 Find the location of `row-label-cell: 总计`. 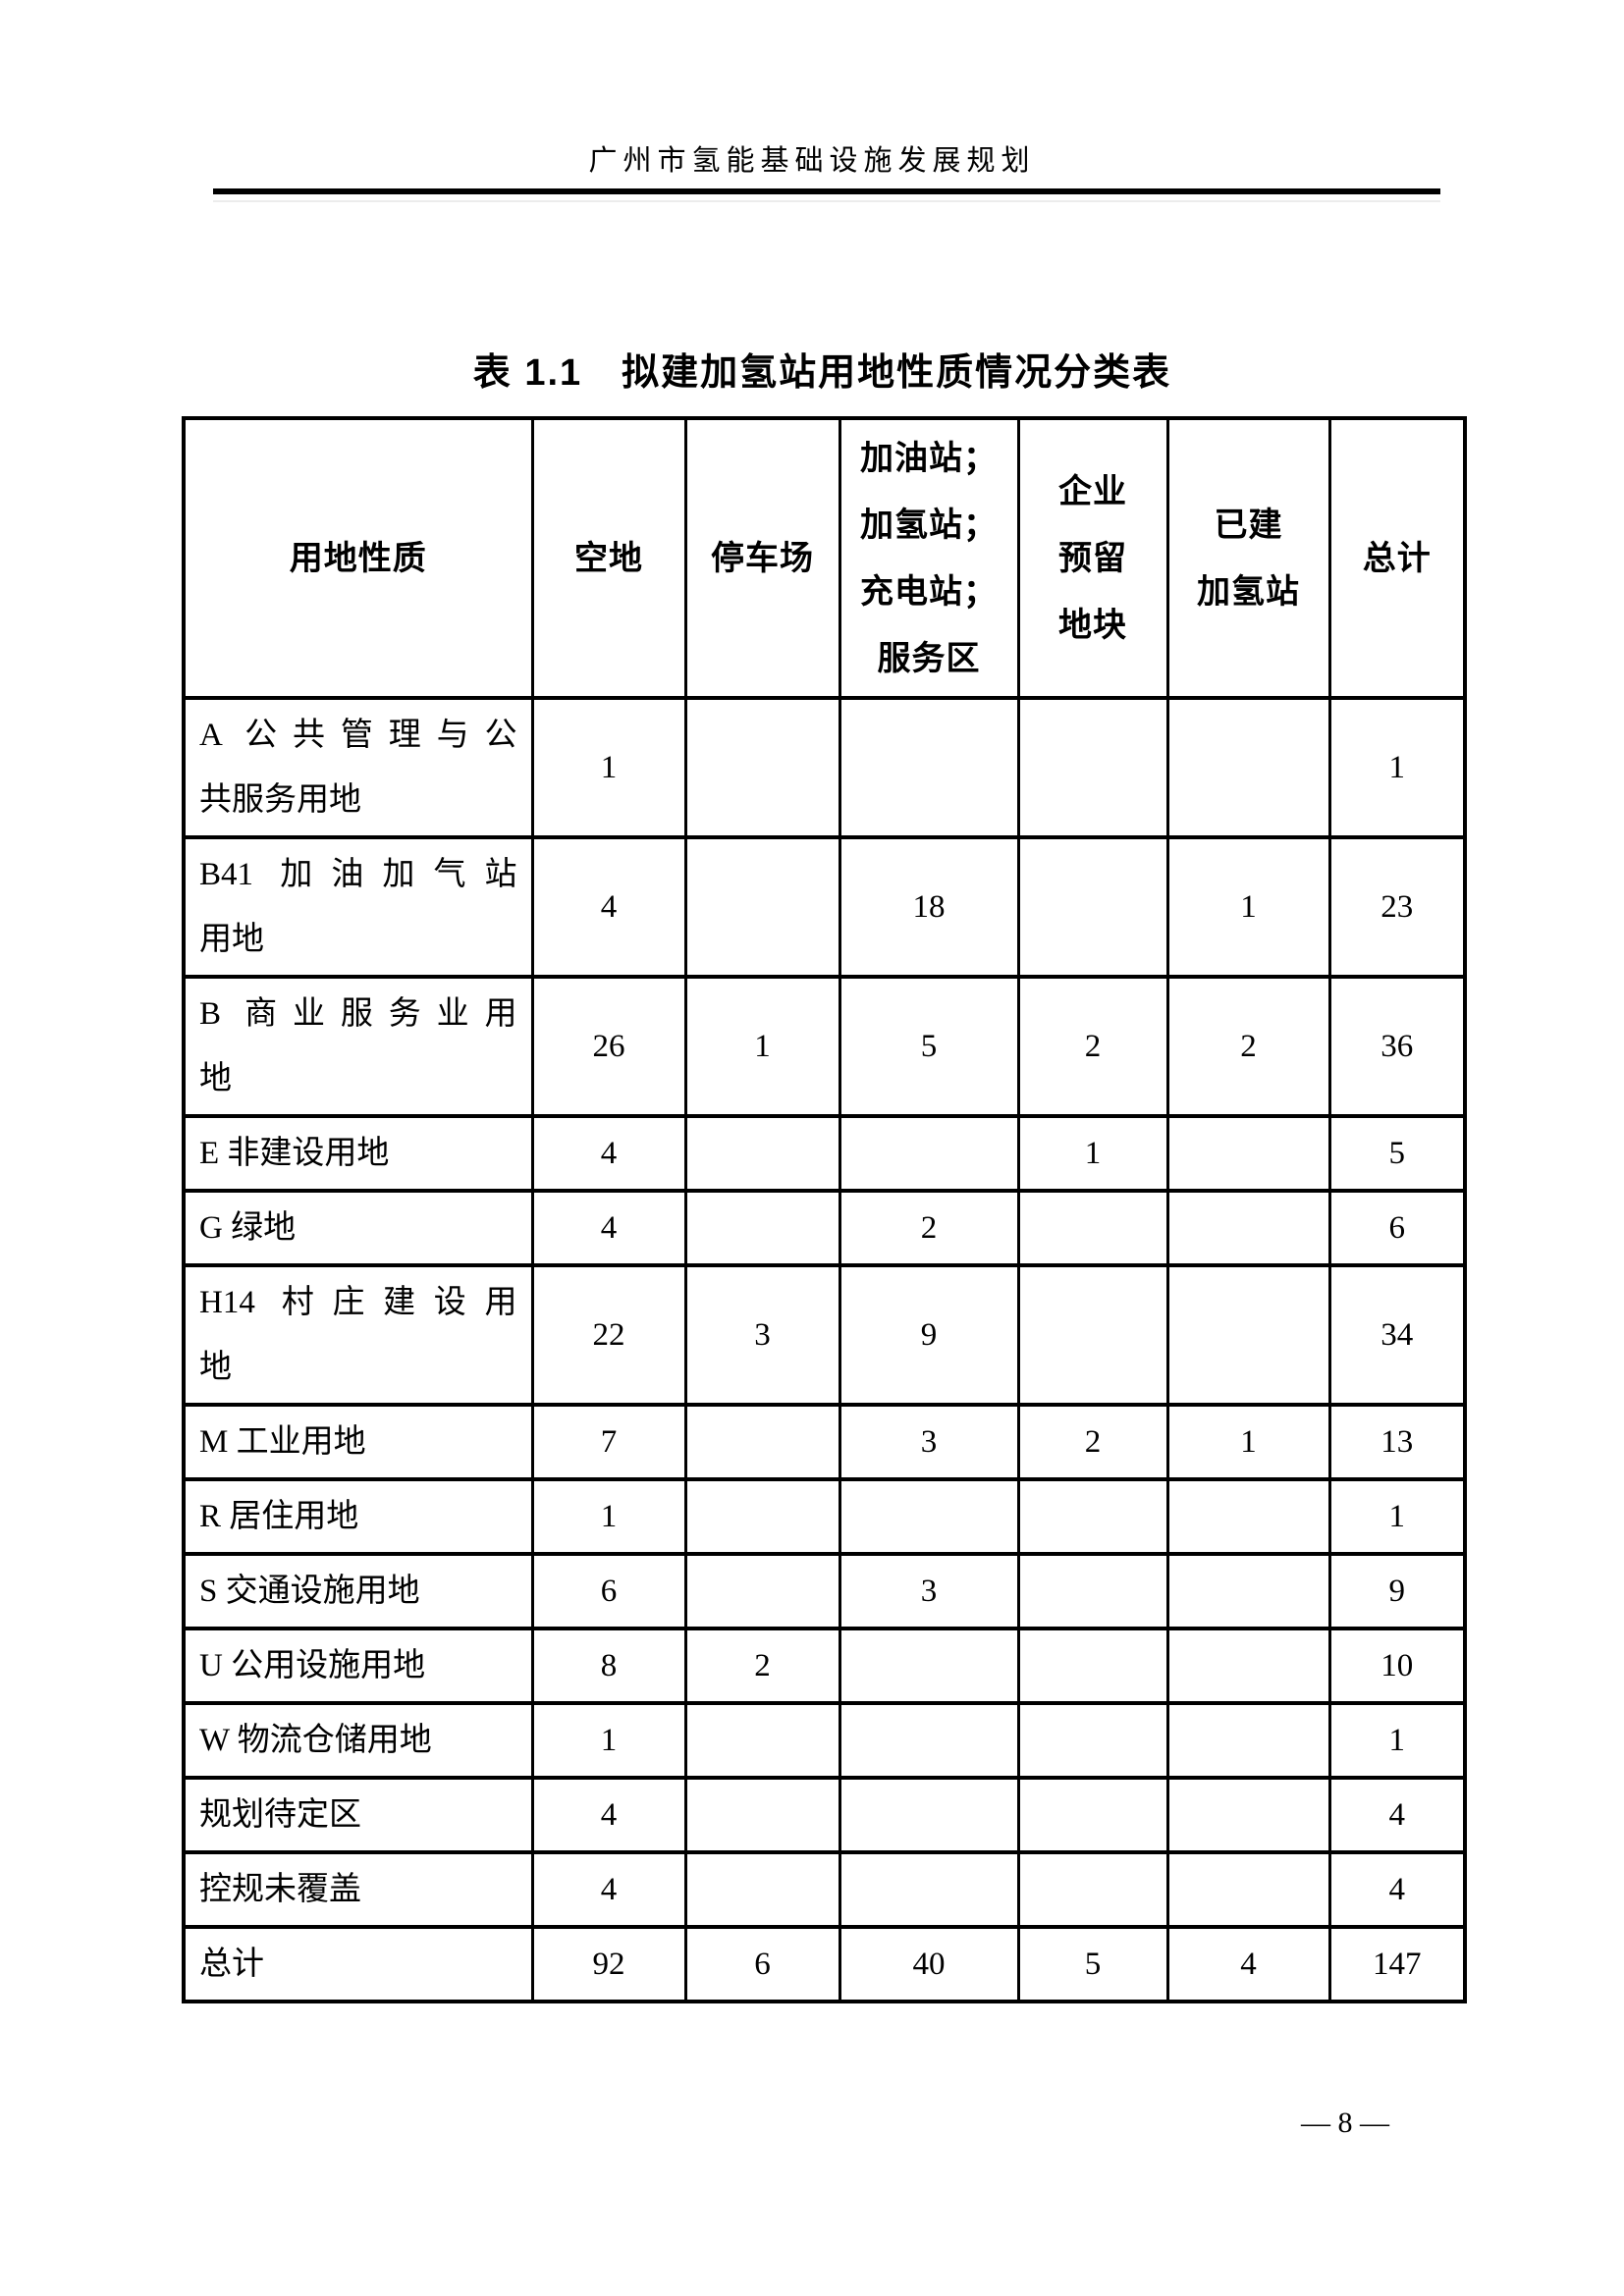

row-label-cell: 总计 is located at coordinates (358, 1964).